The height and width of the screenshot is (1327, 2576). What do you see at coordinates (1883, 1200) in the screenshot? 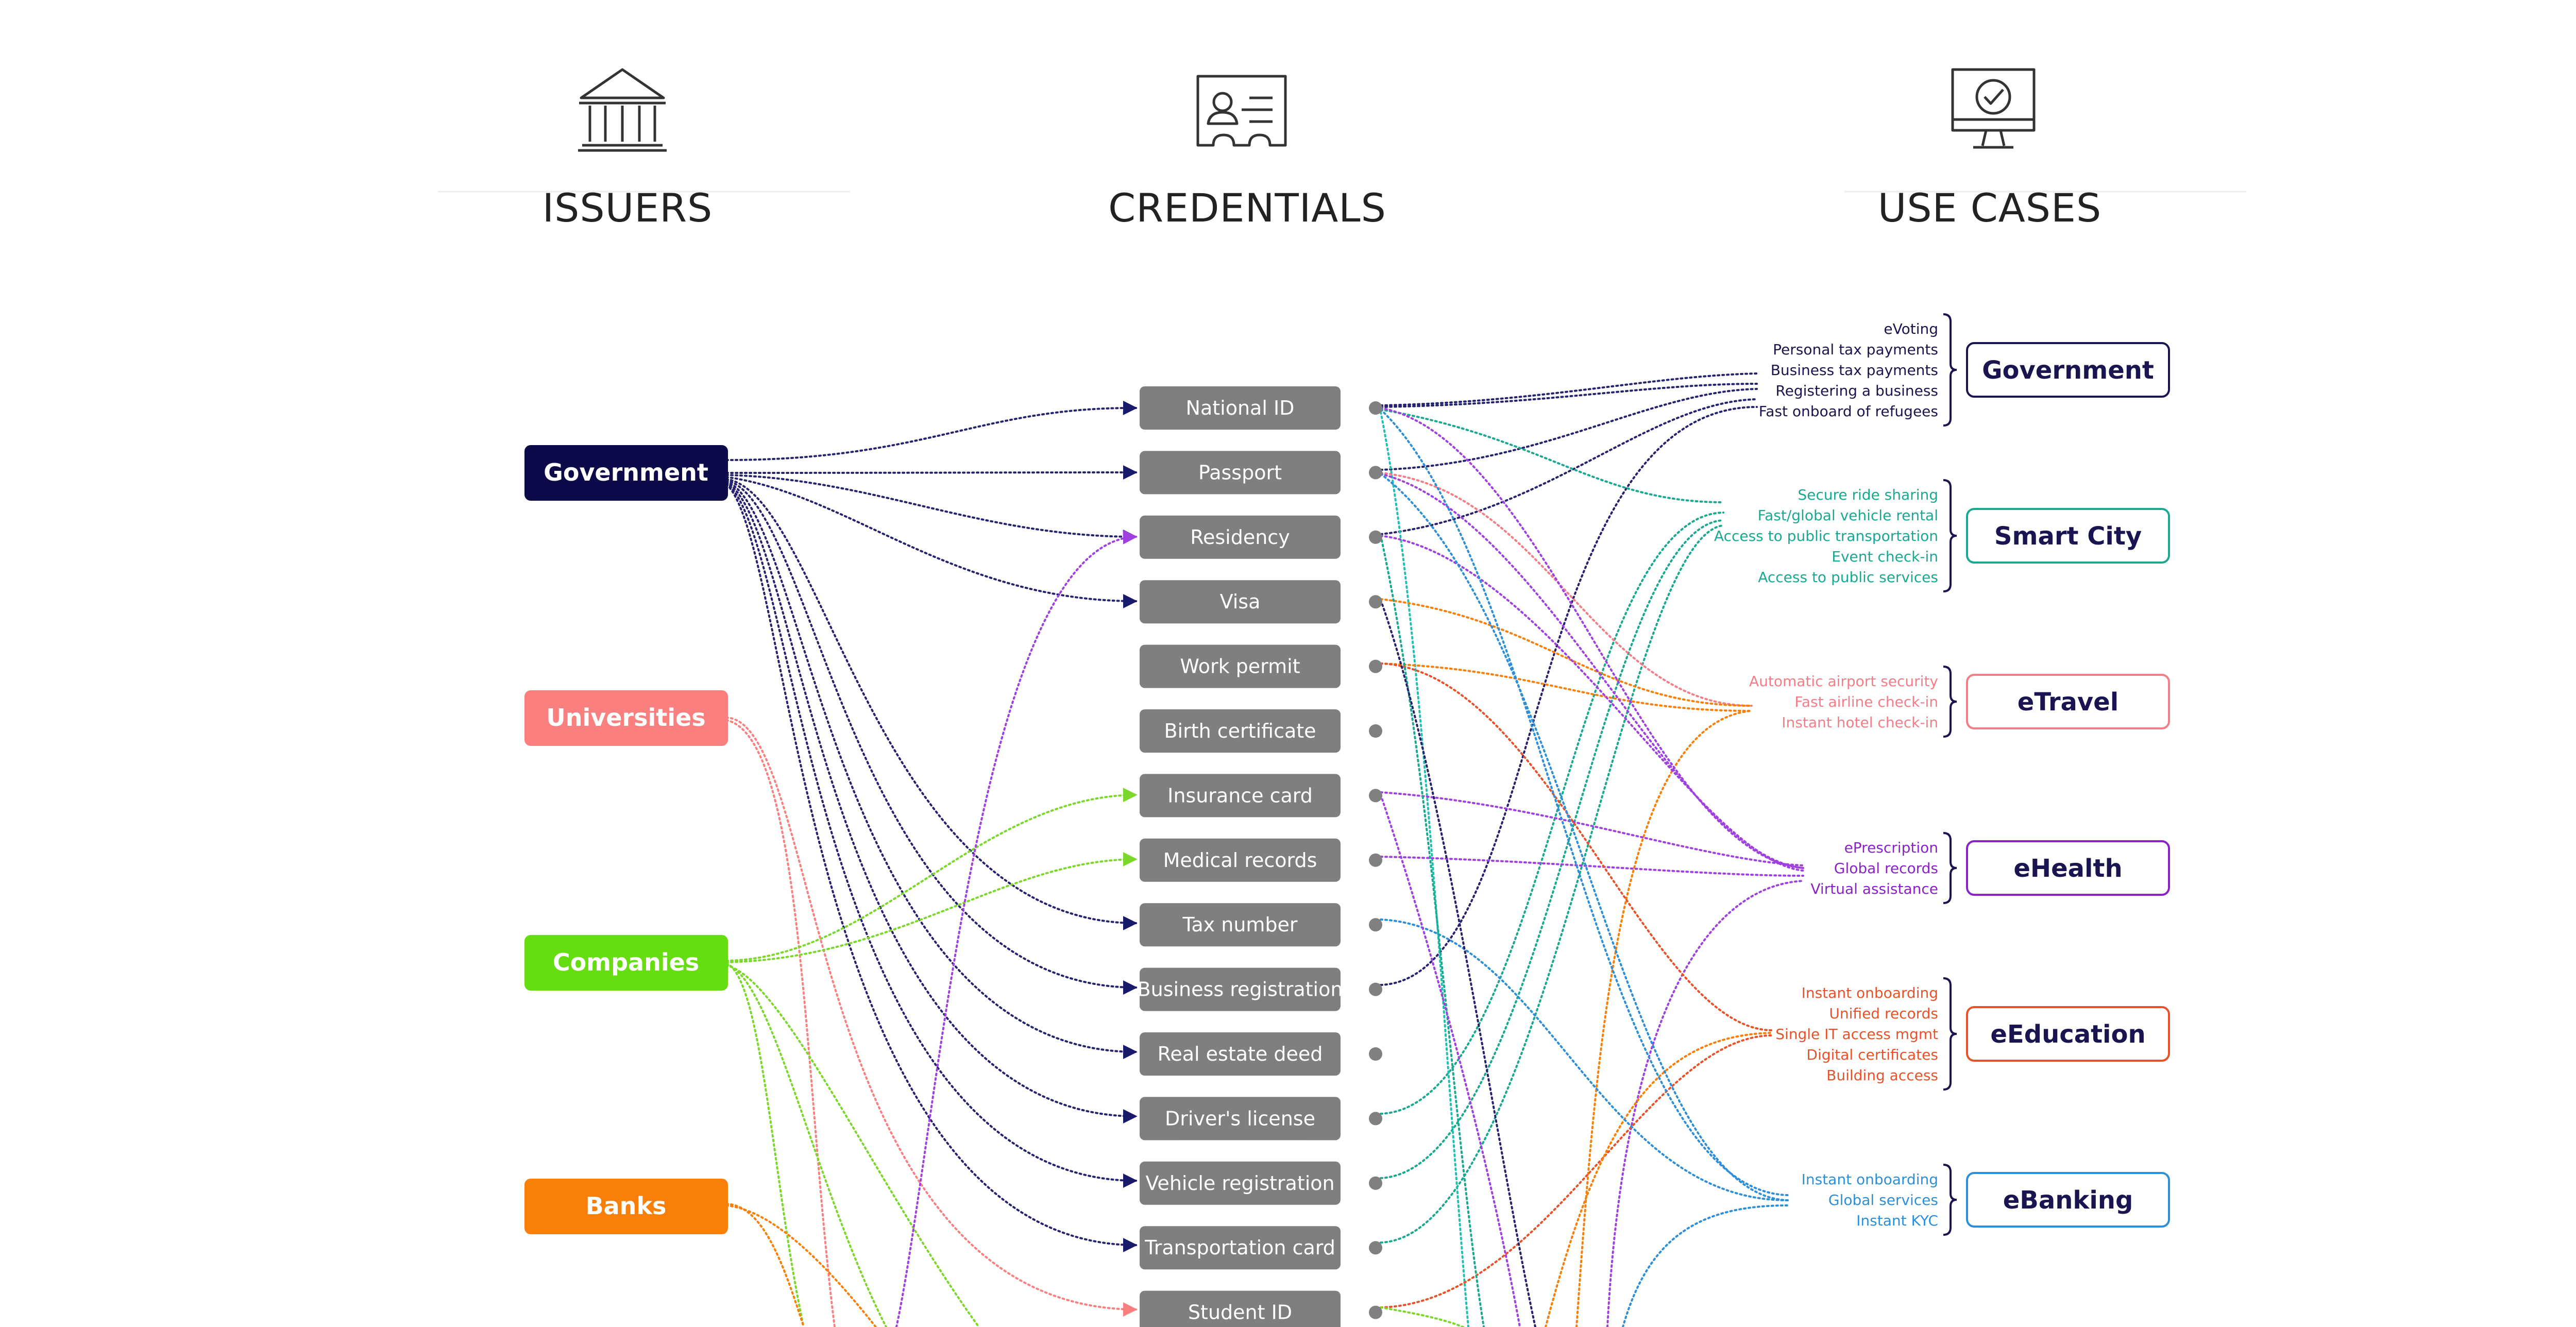
I see `use-case-item: Global services` at bounding box center [1883, 1200].